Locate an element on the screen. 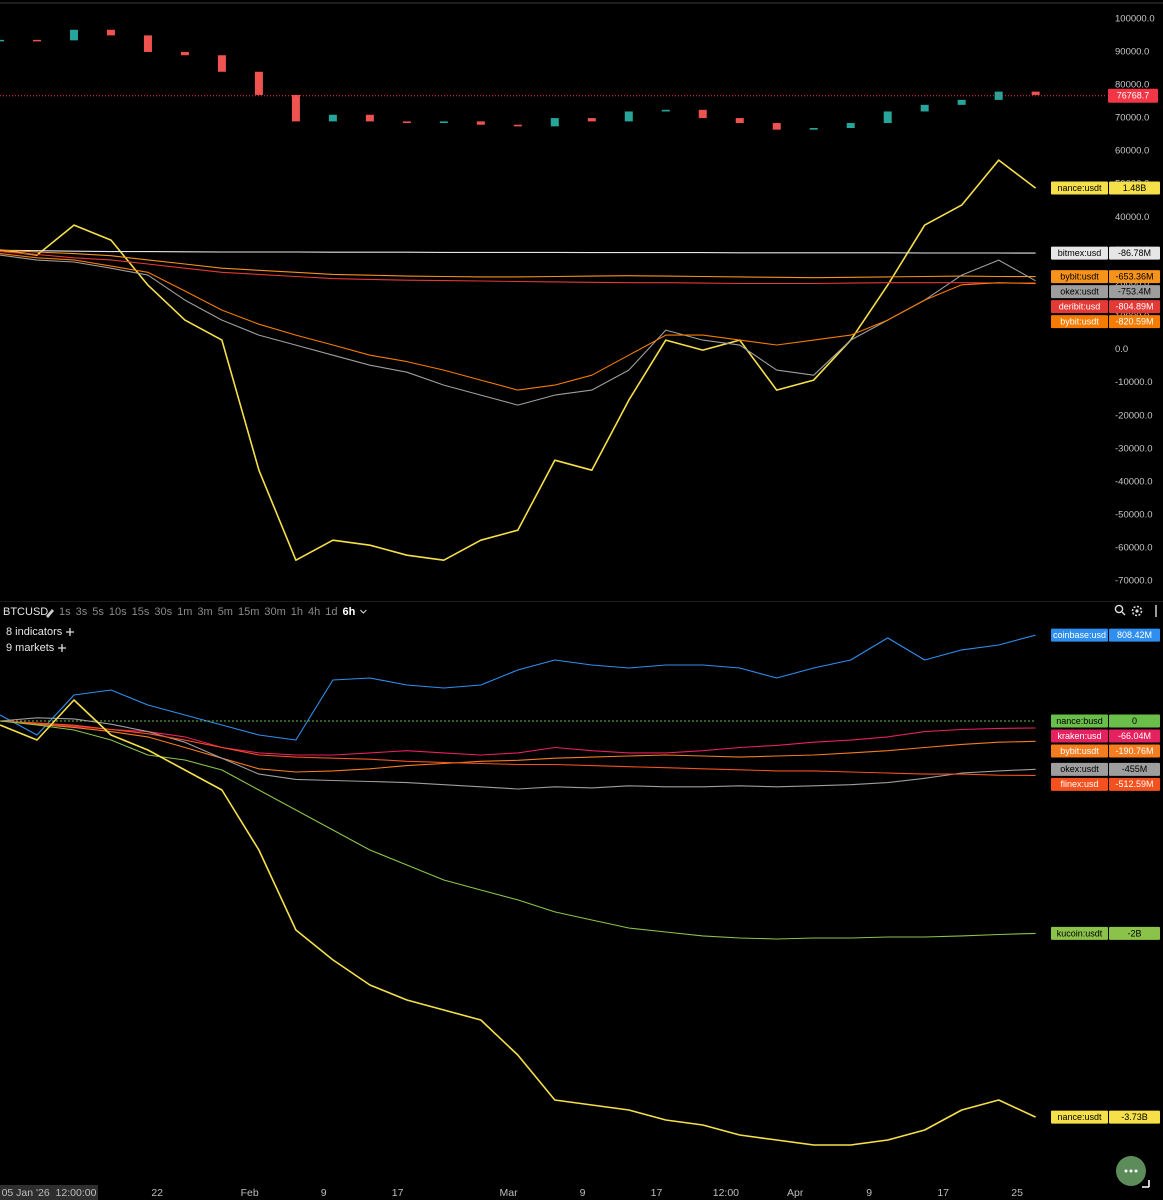 The height and width of the screenshot is (1200, 1163). timeframe-button: 30s is located at coordinates (163, 612).